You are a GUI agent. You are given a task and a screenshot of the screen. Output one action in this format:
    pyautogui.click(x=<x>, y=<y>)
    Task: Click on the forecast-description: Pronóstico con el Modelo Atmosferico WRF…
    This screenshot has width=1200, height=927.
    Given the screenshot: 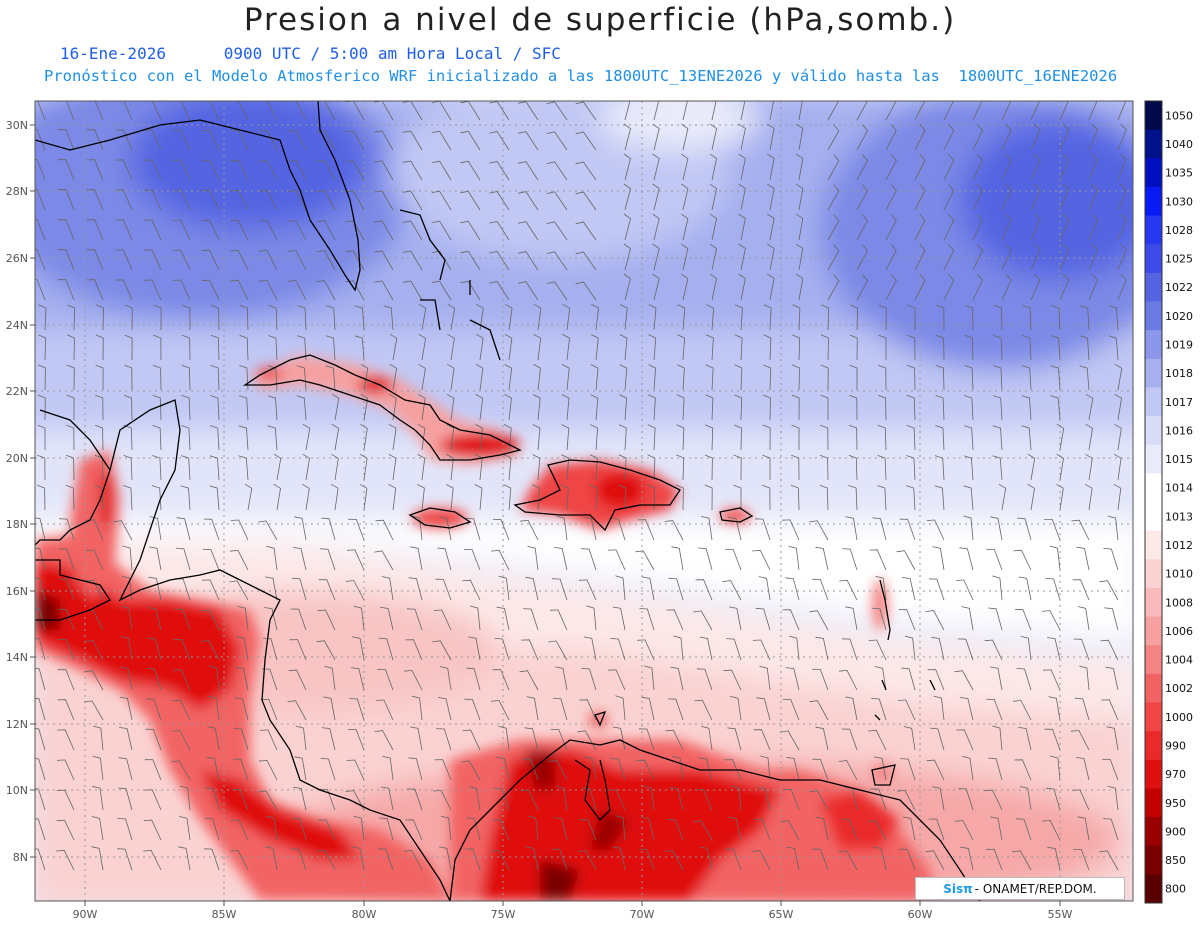 What is the action you would take?
    pyautogui.click(x=581, y=76)
    